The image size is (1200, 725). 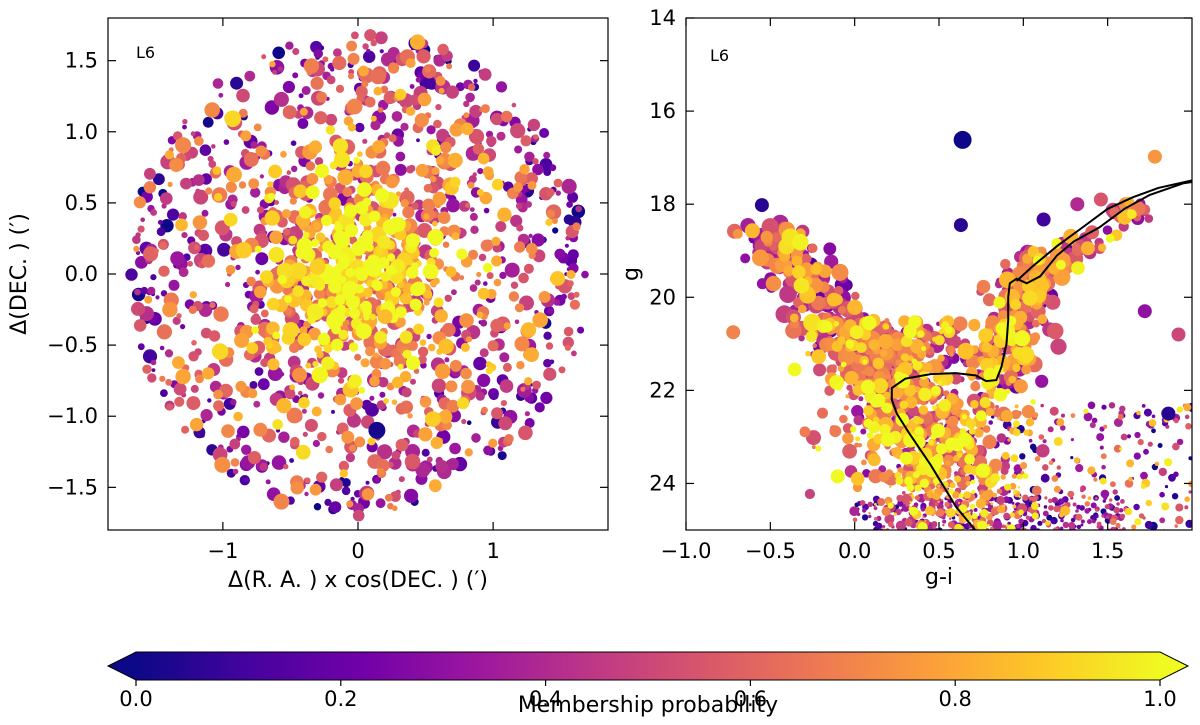 What do you see at coordinates (648, 705) in the screenshot?
I see `colorbar-label: Membership probability` at bounding box center [648, 705].